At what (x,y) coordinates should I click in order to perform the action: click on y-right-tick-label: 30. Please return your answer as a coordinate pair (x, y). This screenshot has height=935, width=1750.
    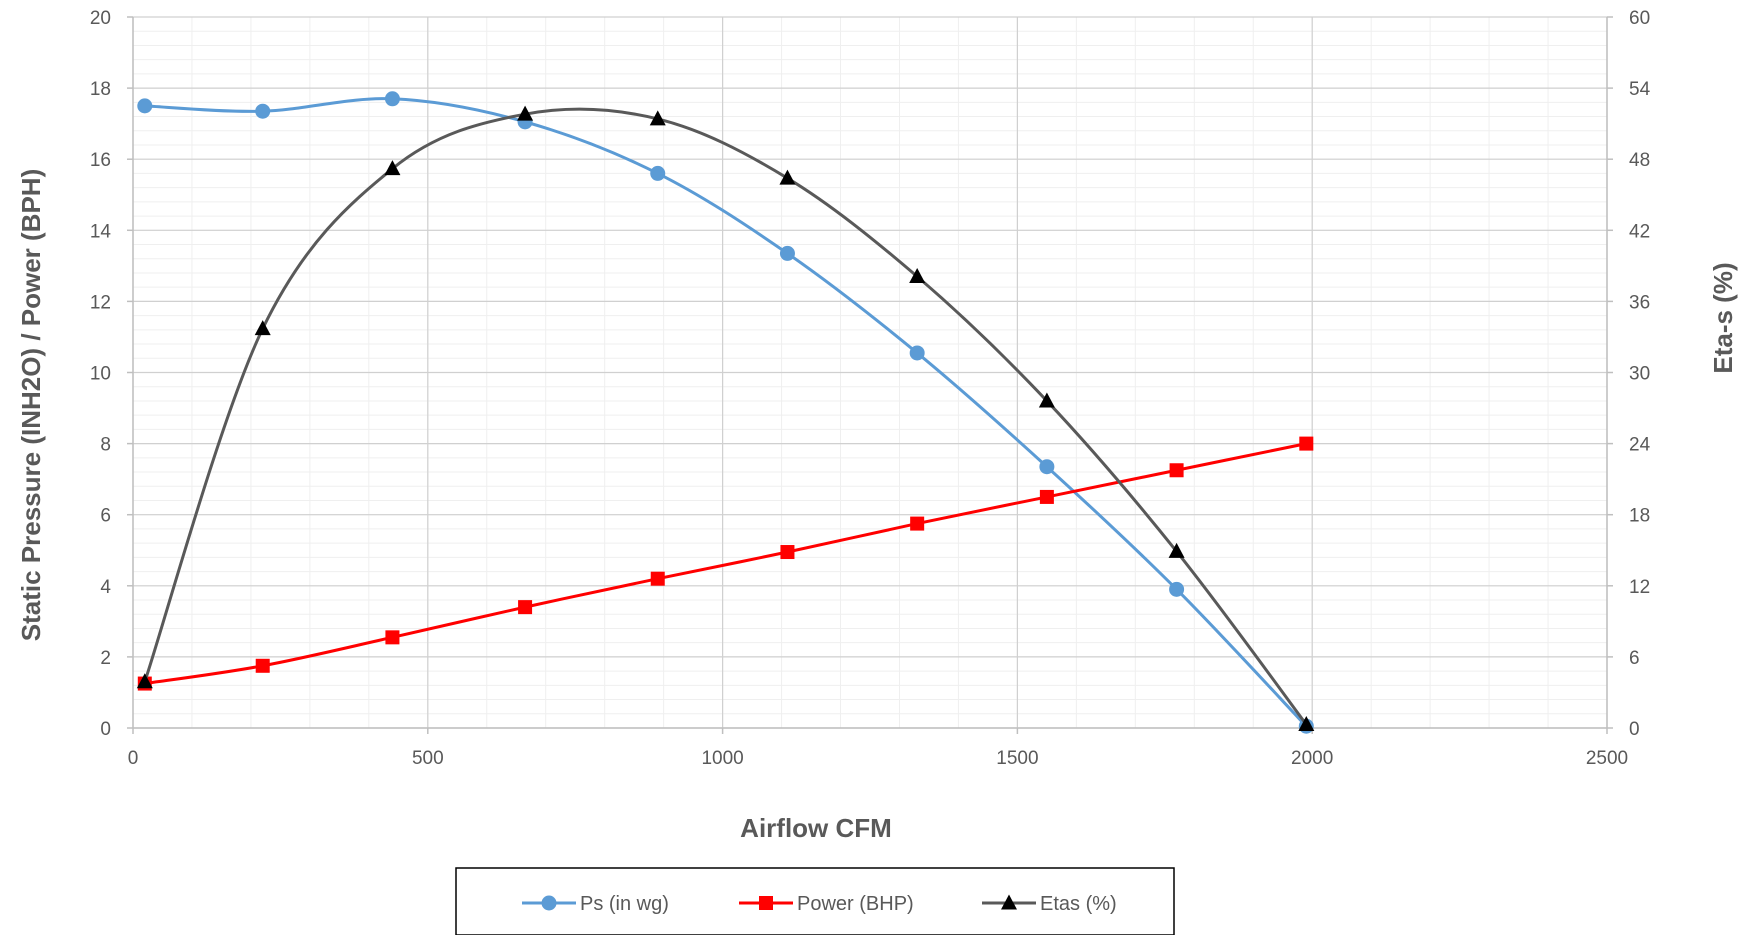
    Looking at the image, I should click on (1639, 374).